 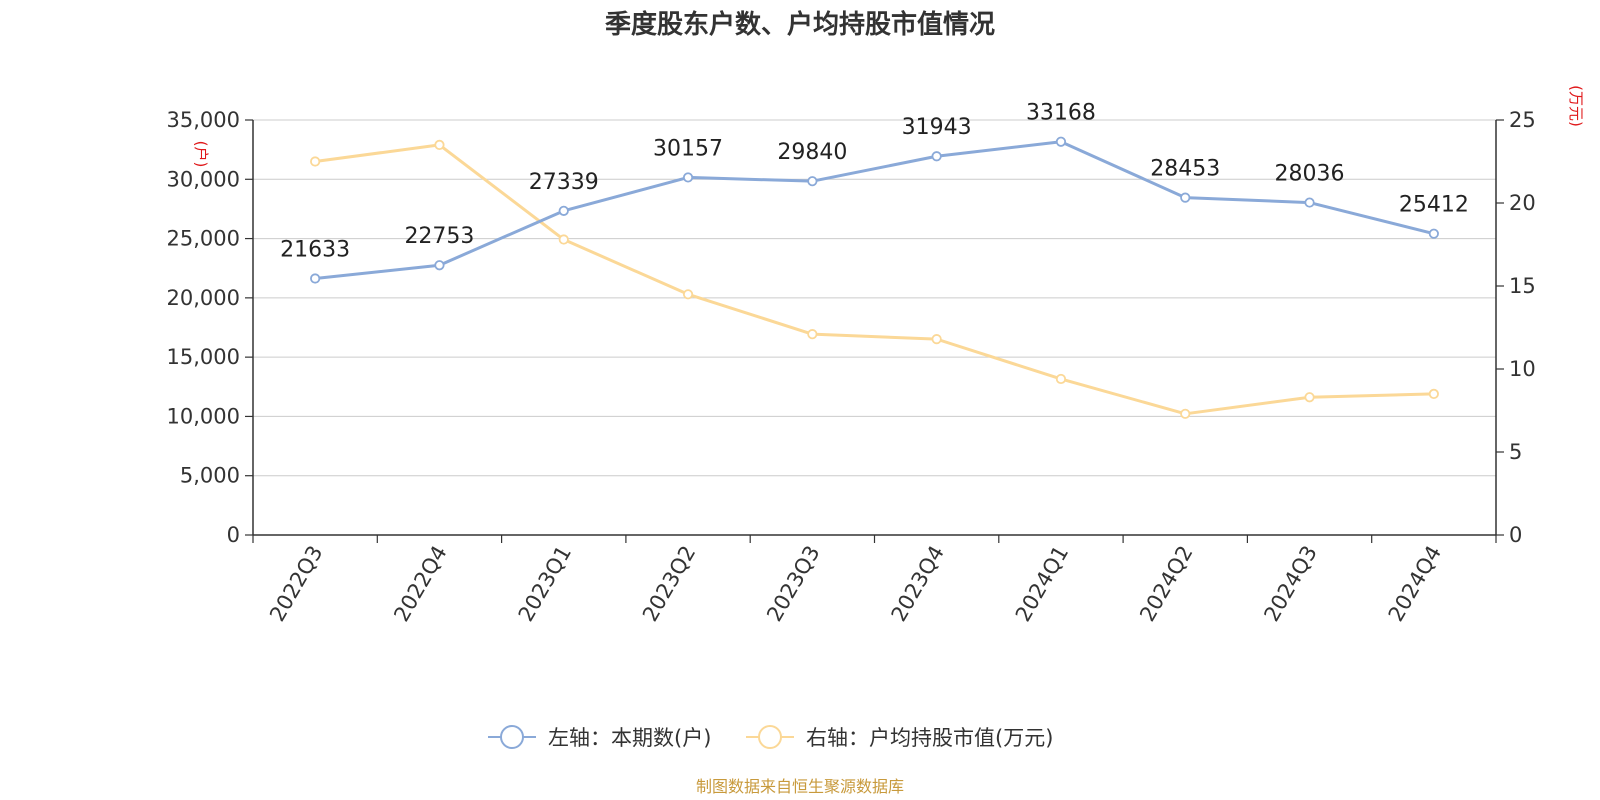 I want to click on left-tick-label: 15,000, so click(x=203, y=357).